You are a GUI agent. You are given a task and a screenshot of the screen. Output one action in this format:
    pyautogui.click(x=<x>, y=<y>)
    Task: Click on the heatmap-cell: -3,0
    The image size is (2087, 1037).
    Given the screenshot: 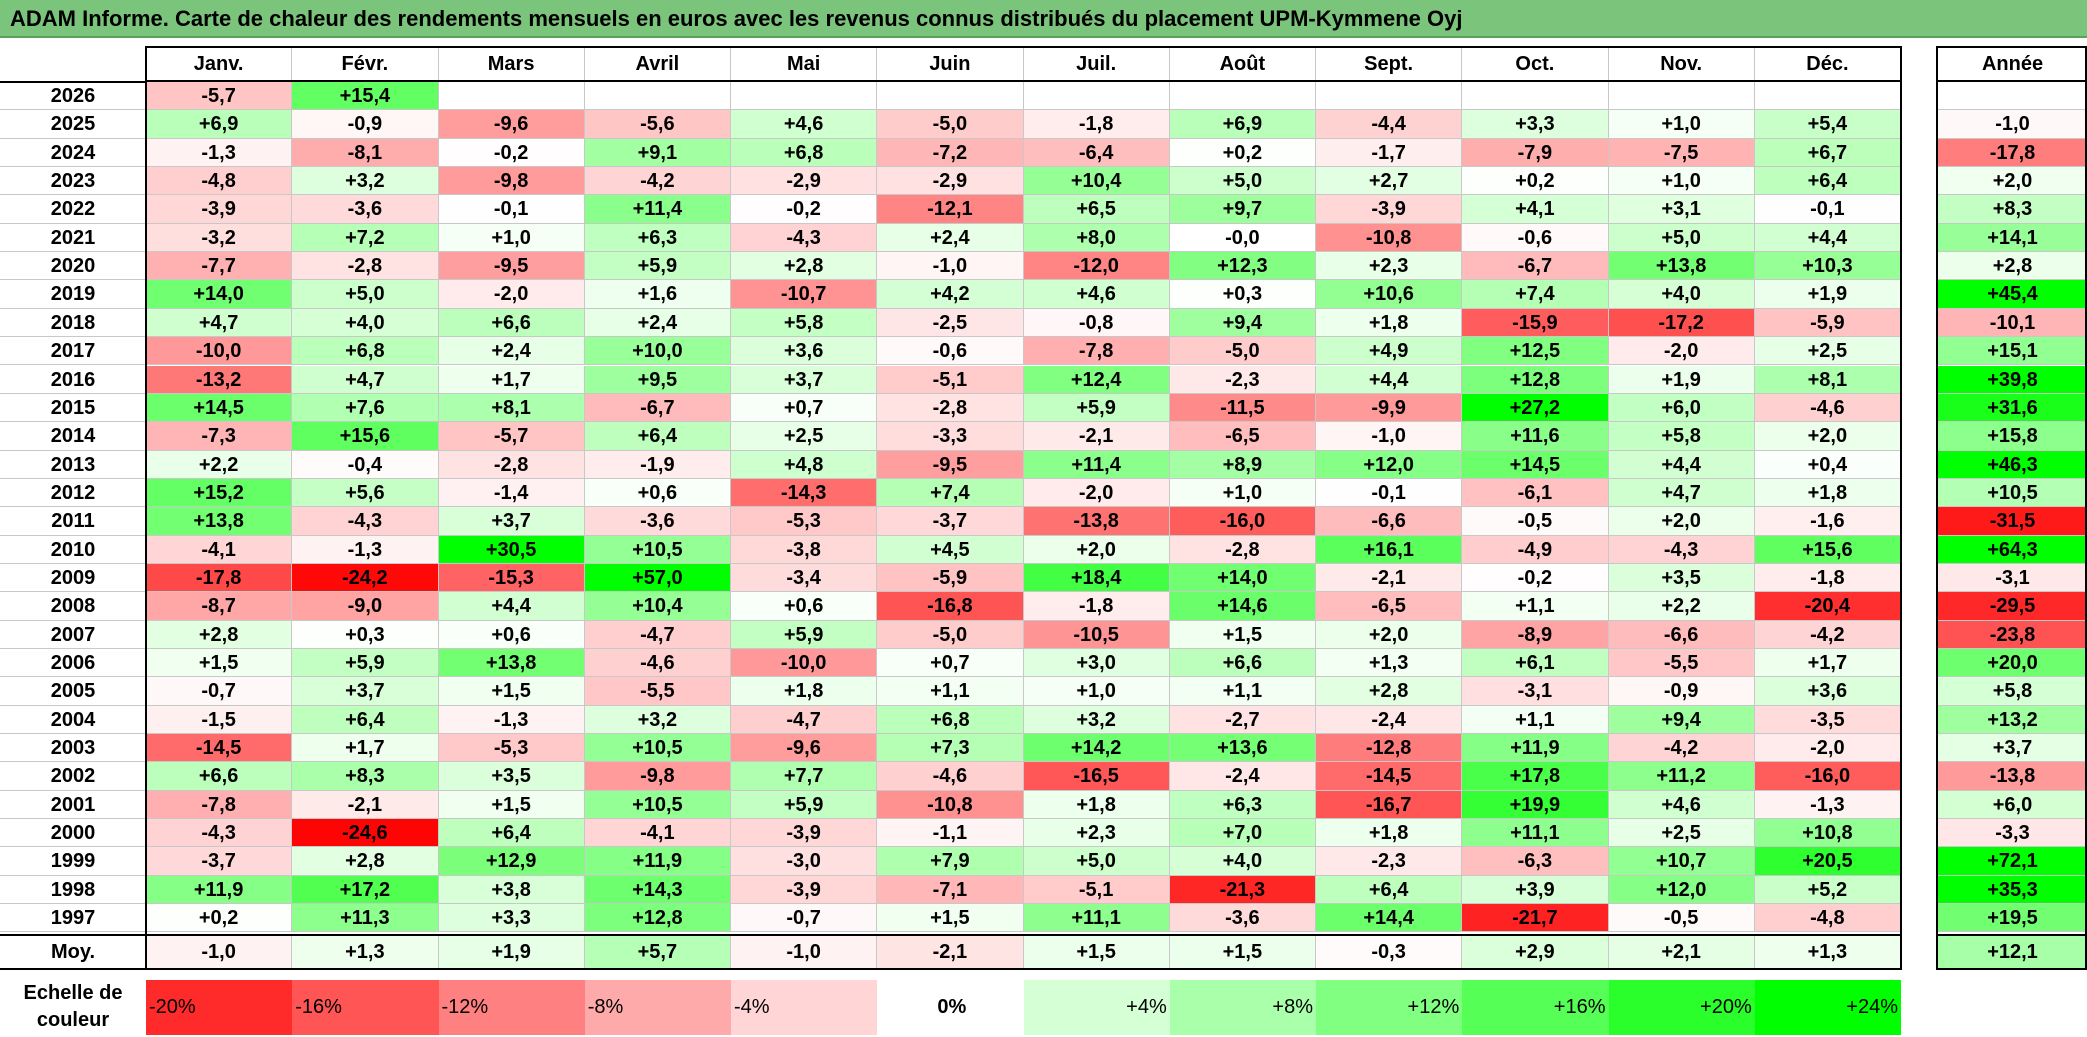 What is the action you would take?
    pyautogui.click(x=804, y=861)
    